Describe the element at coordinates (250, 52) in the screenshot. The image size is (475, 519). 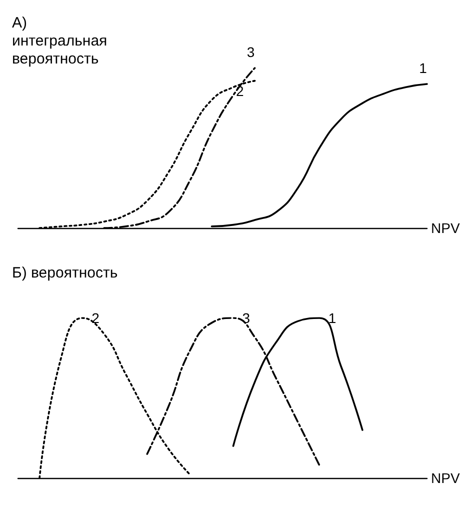
I see `series-label: 3` at that location.